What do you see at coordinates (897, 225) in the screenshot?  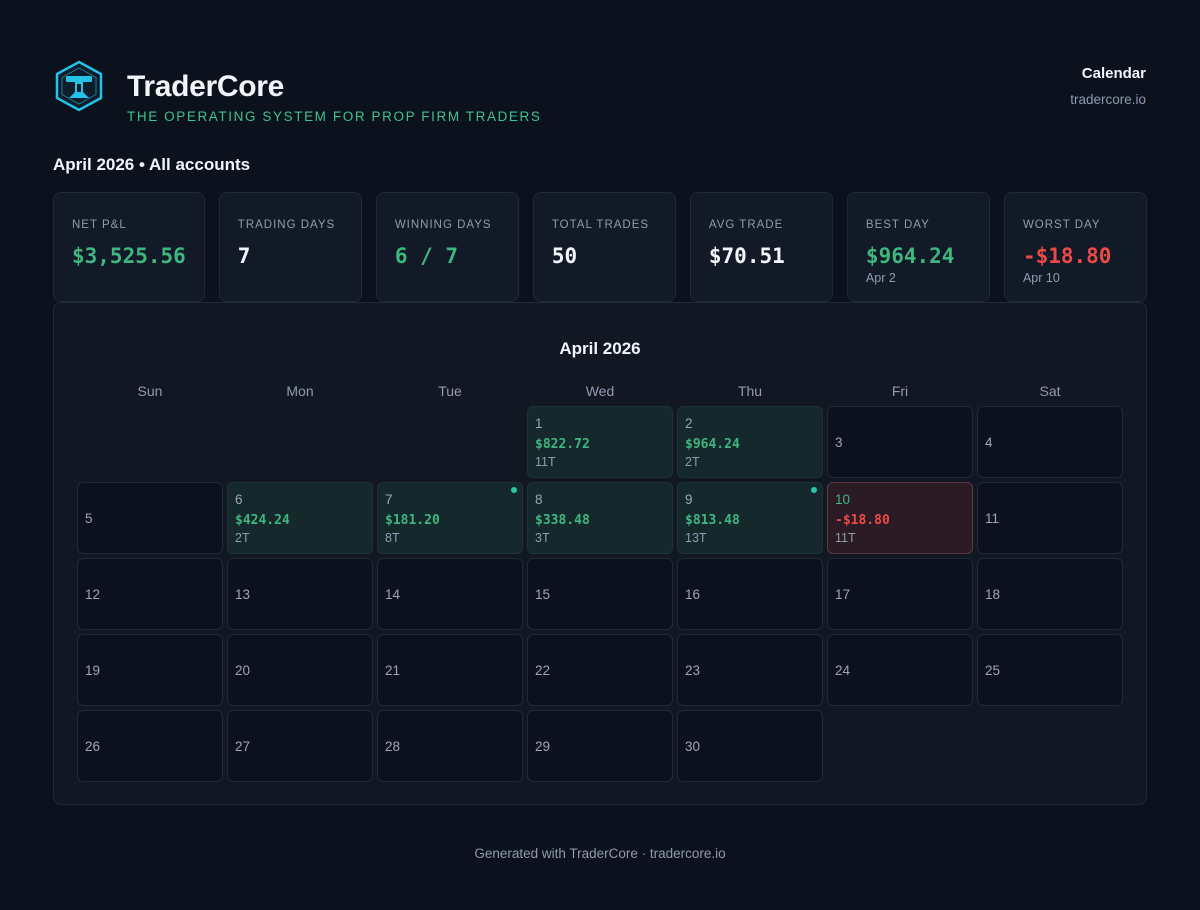 I see `stat-label: BEST DAY` at bounding box center [897, 225].